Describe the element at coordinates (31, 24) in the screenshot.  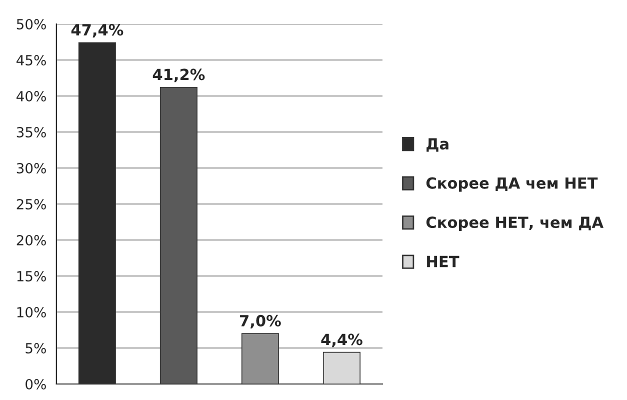
I see `y-tick-label: 50%` at that location.